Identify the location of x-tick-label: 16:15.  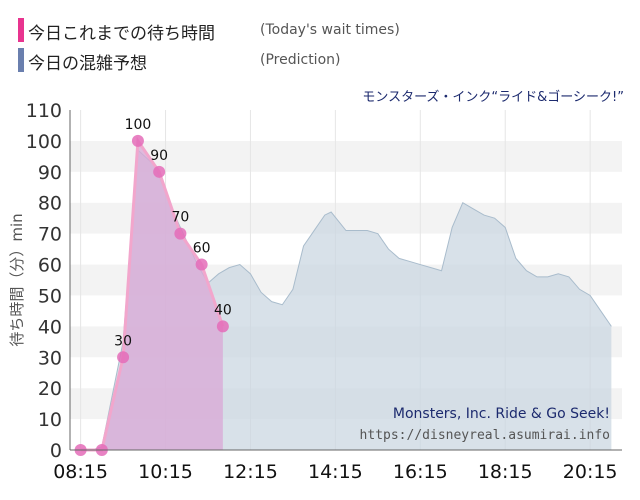
(420, 472).